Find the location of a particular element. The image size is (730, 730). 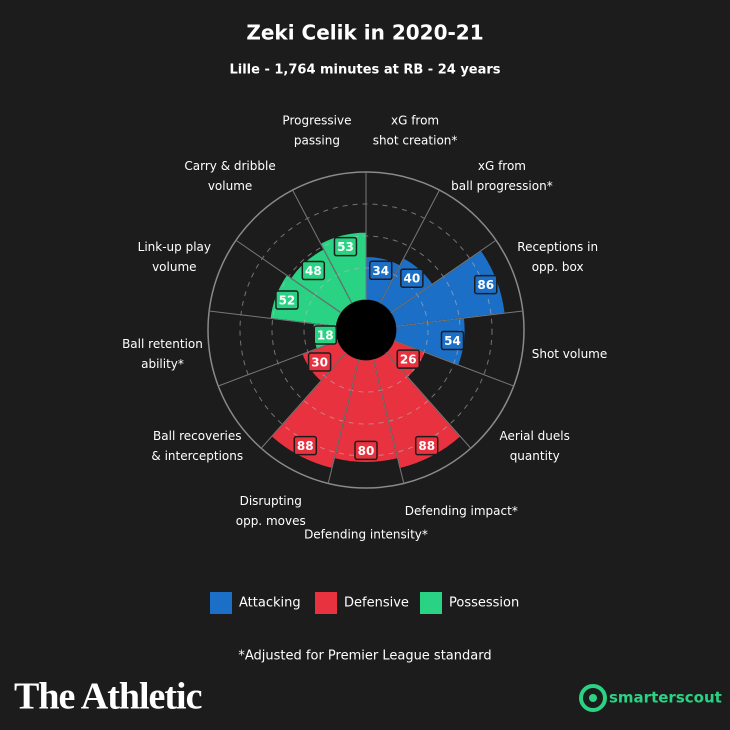

provider-logo: smarterscout is located at coordinates (665, 698).